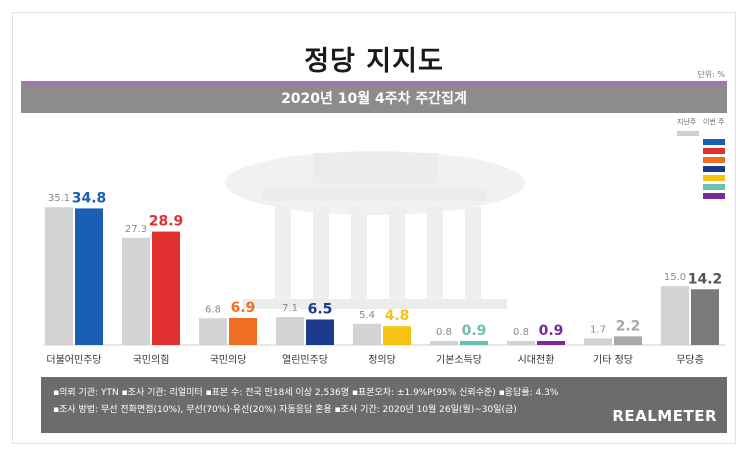 This screenshot has height=464, width=750. What do you see at coordinates (675, 277) in the screenshot?
I see `value-label-prev-8: 15.0` at bounding box center [675, 277].